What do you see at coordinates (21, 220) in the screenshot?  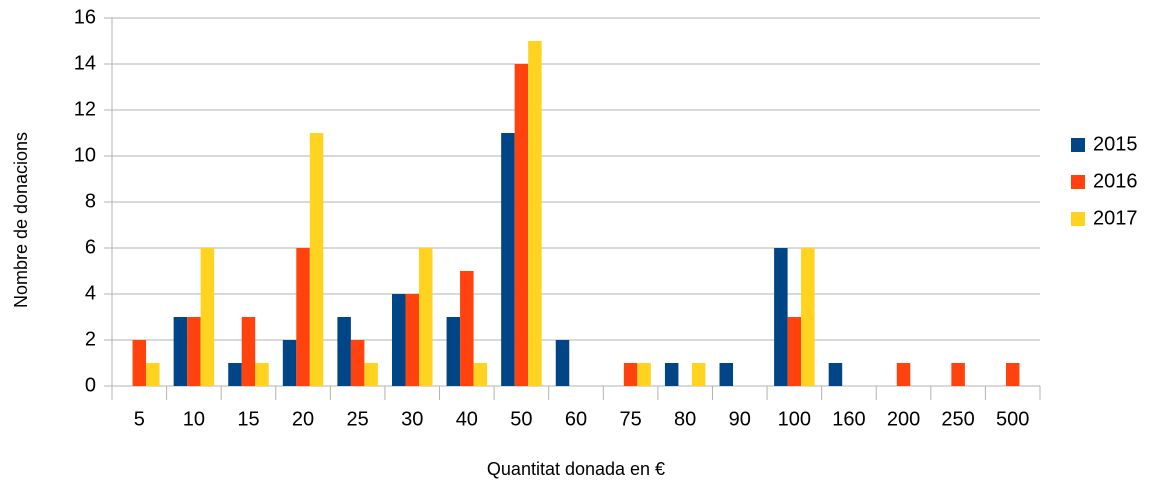 I see `y-axis-label: Nombre de donacions` at bounding box center [21, 220].